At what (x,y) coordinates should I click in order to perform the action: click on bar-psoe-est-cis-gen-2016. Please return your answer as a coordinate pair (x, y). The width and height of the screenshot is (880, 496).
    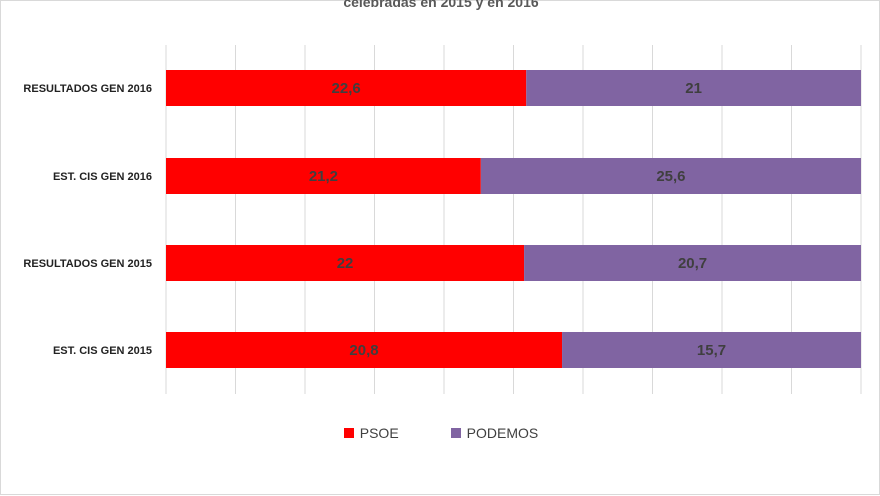
    Looking at the image, I should click on (323, 176).